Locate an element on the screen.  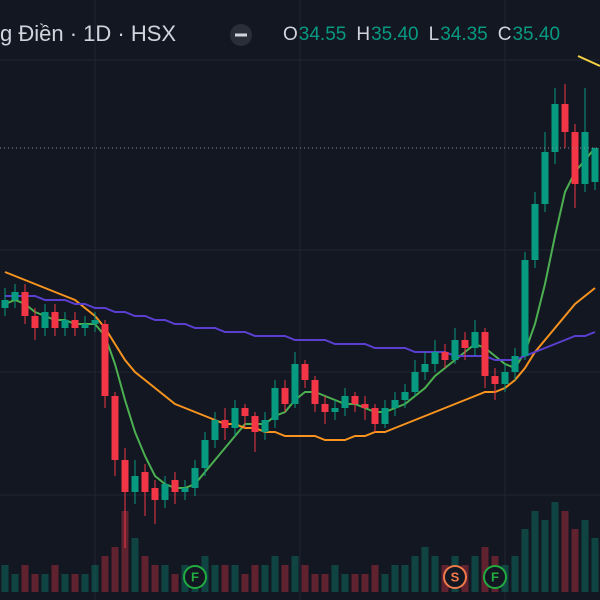
moving-average is located at coordinates (300, 328).